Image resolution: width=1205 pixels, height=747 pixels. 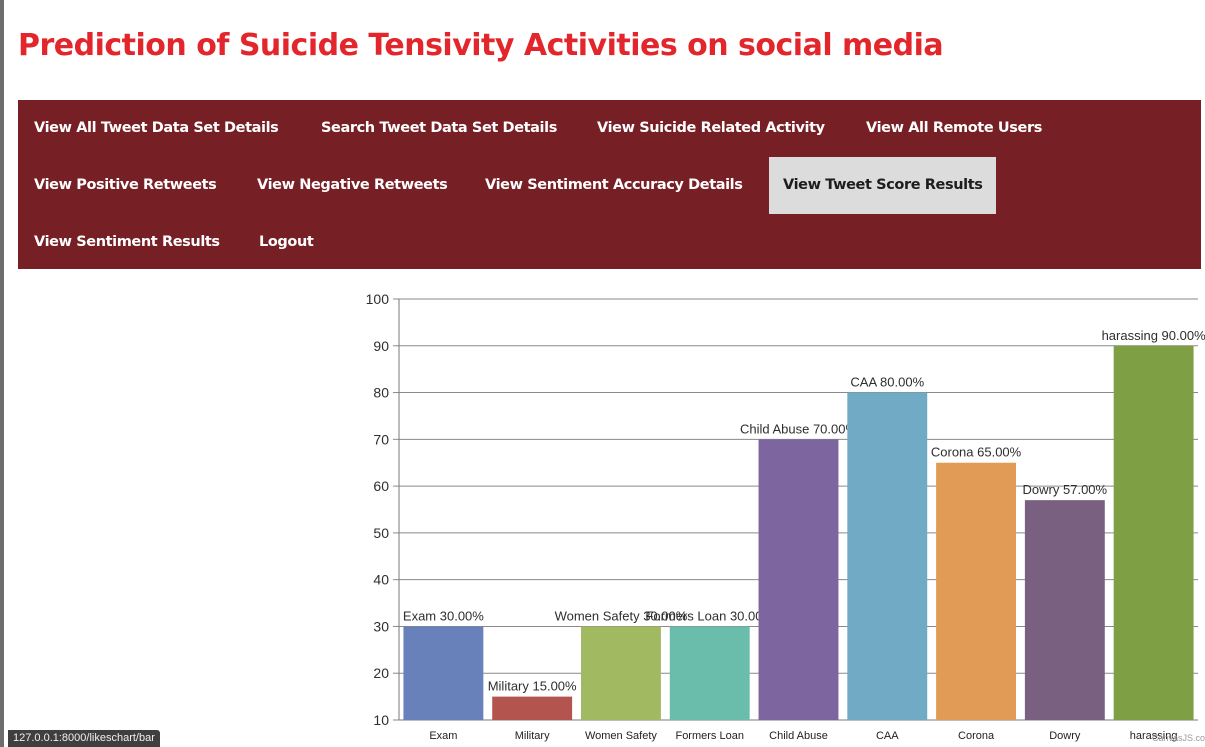 I want to click on menu-item-search-tweet-data-set-details: Search Tweet Data Set Details, so click(x=439, y=128).